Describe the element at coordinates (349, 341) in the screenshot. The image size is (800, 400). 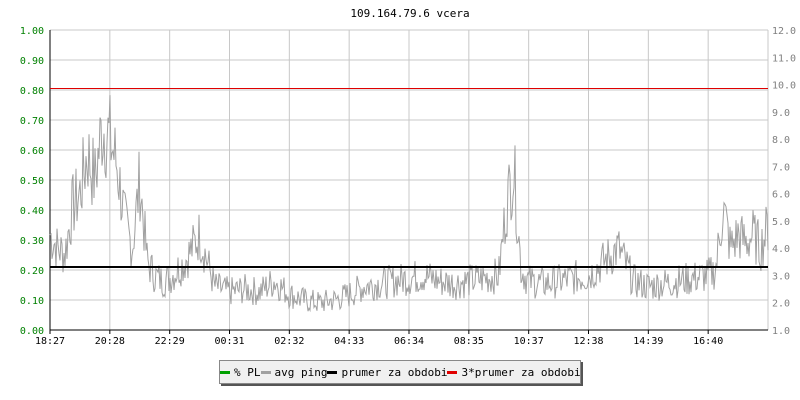
I see `x-tick-label: 04:33` at that location.